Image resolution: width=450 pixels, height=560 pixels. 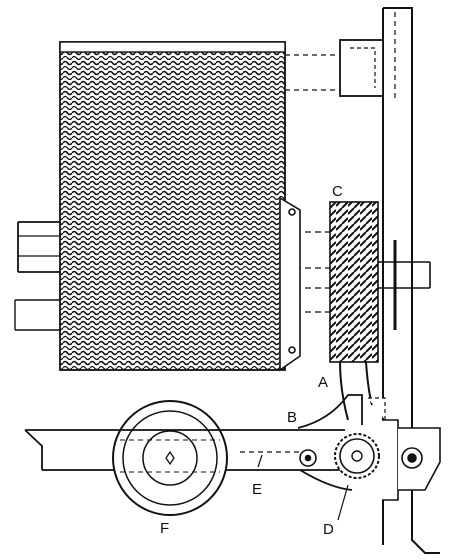 What do you see at coordinates (323, 382) in the screenshot?
I see `label-a: A` at bounding box center [323, 382].